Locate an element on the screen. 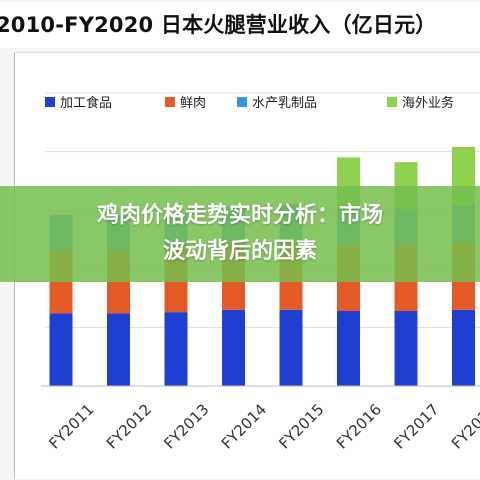 This screenshot has height=480, width=480. legend-label: 鲜肉 is located at coordinates (193, 103).